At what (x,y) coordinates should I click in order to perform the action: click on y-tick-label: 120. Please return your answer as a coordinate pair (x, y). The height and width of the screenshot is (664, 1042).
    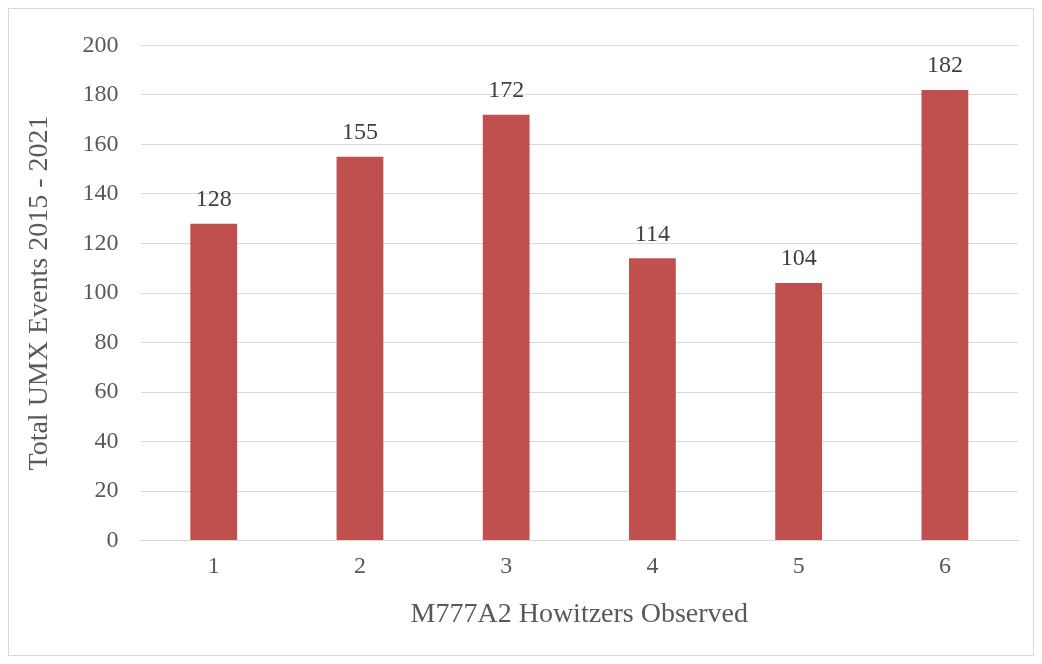
    Looking at the image, I should click on (100, 241).